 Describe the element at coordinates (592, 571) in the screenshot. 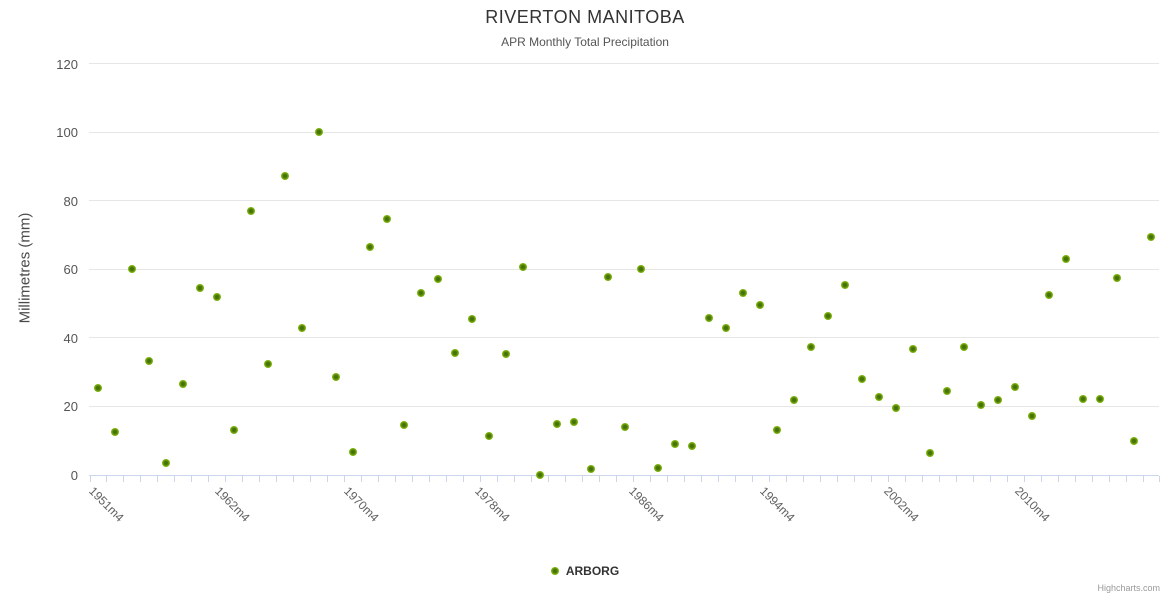

I see `legend-series-label: ARBORG` at that location.